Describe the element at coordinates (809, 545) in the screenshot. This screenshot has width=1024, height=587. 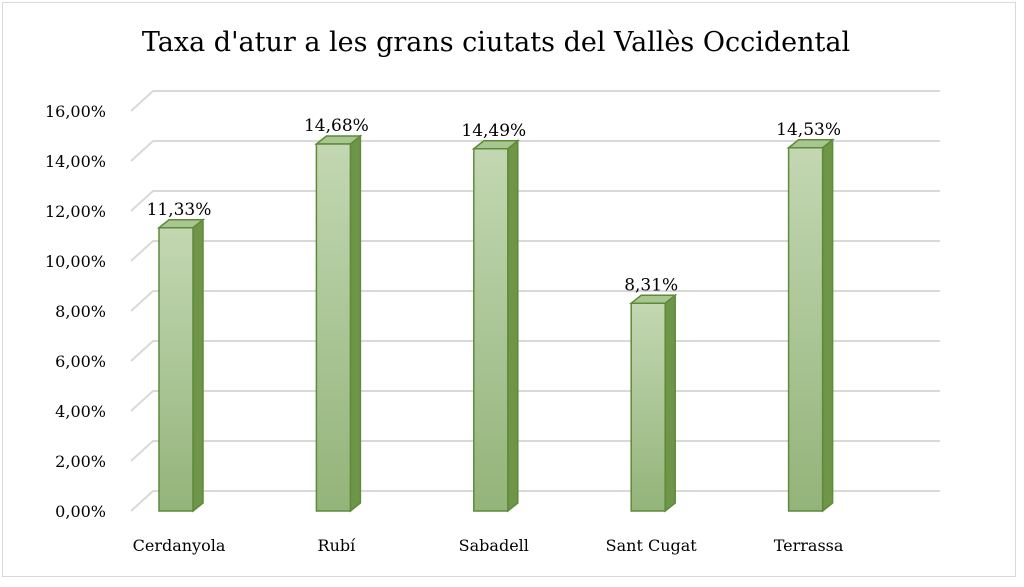
I see `x-tick-label: Terrassa` at that location.